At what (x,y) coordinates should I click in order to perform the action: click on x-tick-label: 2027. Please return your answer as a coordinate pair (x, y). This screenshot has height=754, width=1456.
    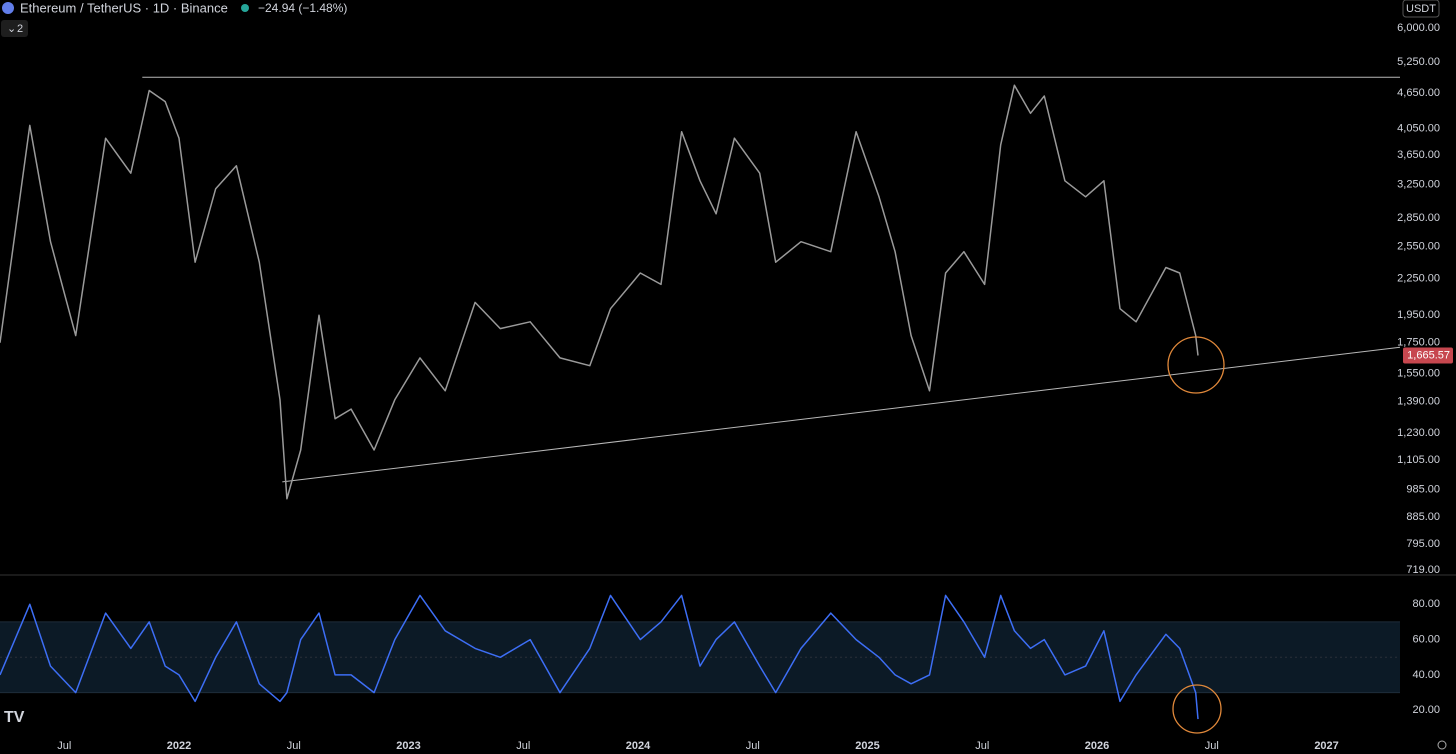
    Looking at the image, I should click on (1326, 746).